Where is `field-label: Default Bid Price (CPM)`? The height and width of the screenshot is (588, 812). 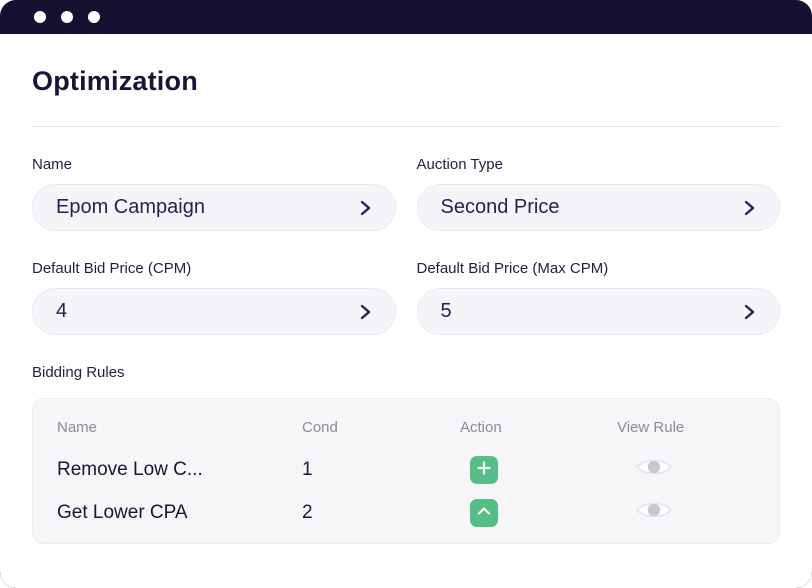 field-label: Default Bid Price (CPM) is located at coordinates (112, 268).